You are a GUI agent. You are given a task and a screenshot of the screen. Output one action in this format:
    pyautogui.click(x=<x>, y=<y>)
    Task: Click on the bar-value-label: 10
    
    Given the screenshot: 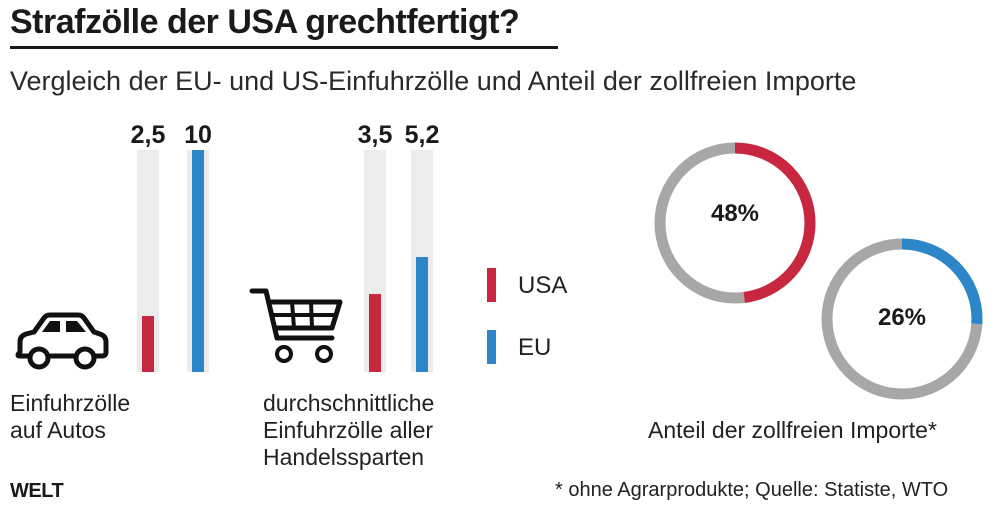 What is the action you would take?
    pyautogui.click(x=198, y=135)
    